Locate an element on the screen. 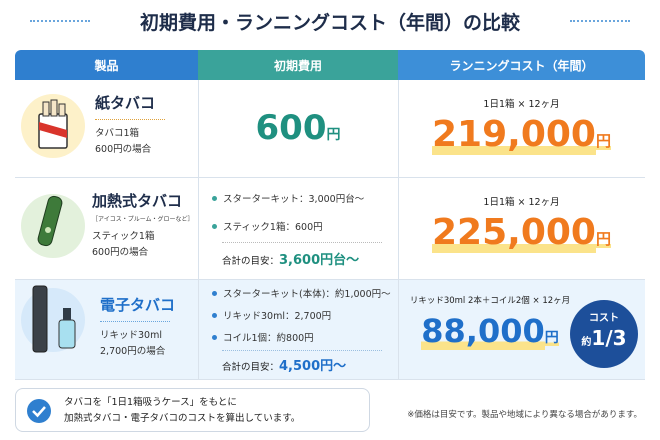 The height and width of the screenshot is (440, 660). product: 紙タバコ タバコ1箱 600円の場合 is located at coordinates (145, 125).